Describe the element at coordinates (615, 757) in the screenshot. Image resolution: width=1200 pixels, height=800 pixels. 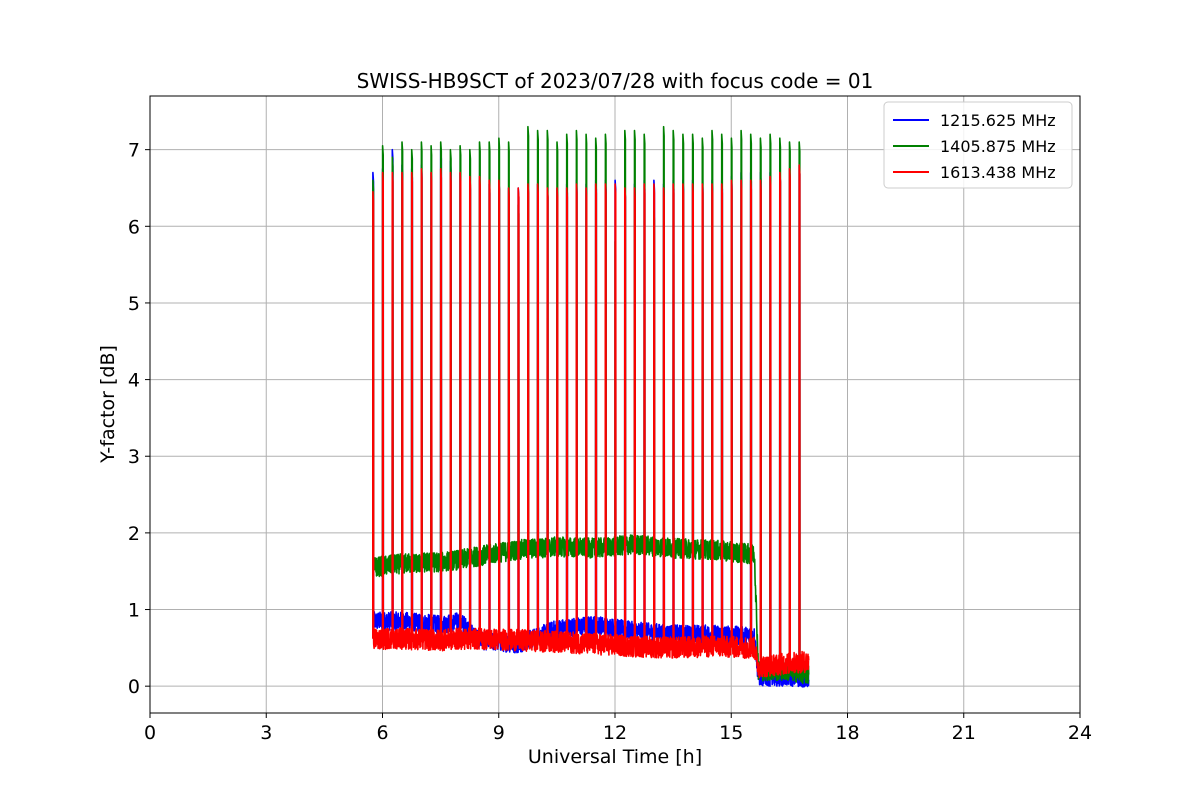
I see `x-axis-label: Universal Time [h]` at that location.